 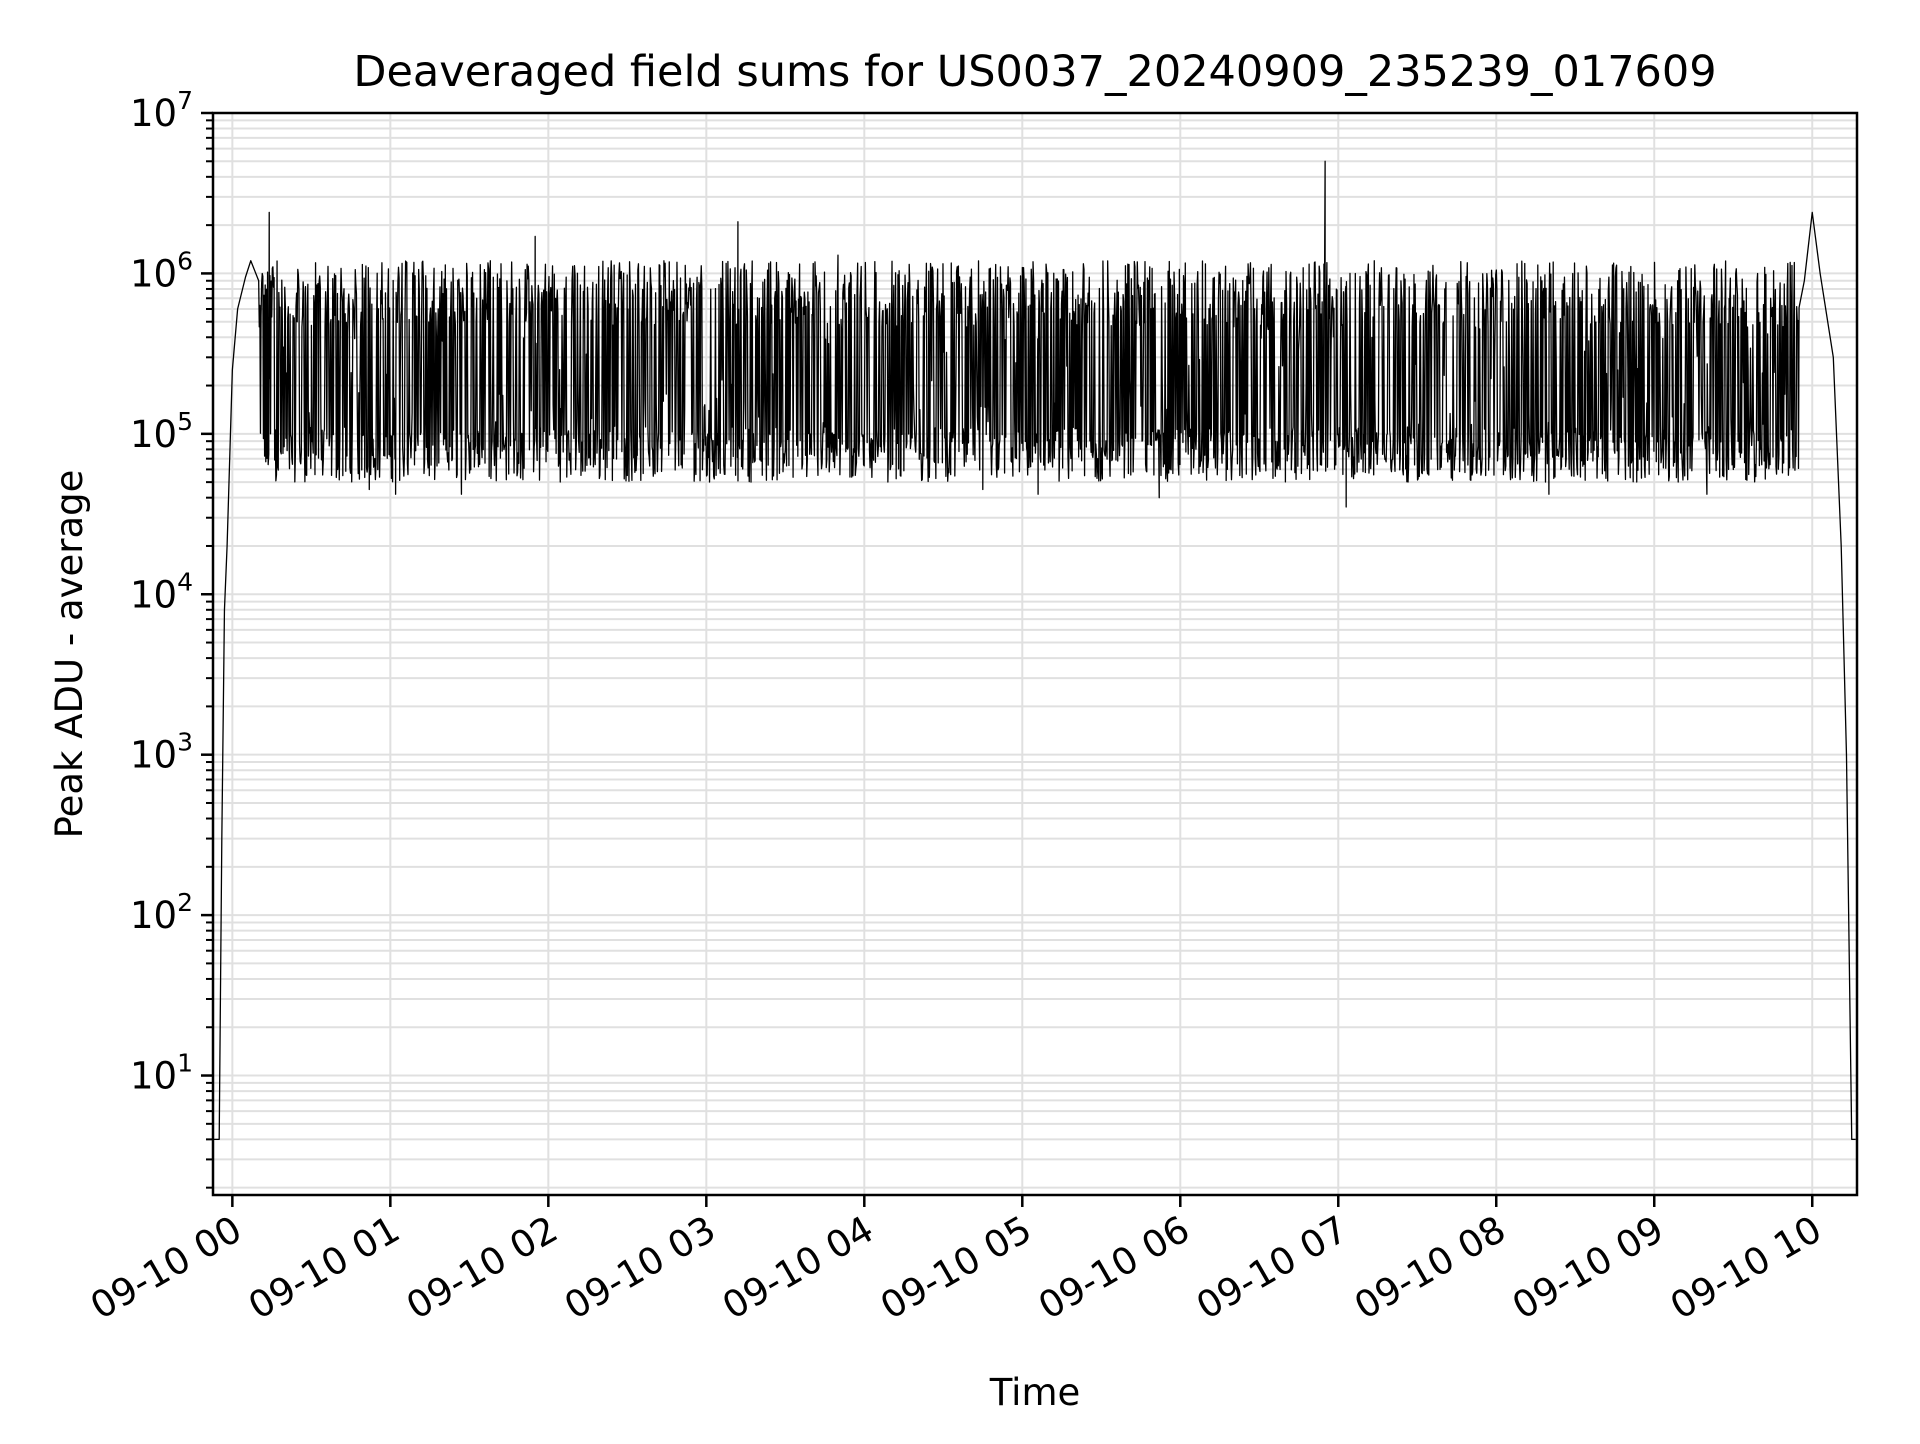 I want to click on y-tick-label: 10⁵, so click(x=161, y=431).